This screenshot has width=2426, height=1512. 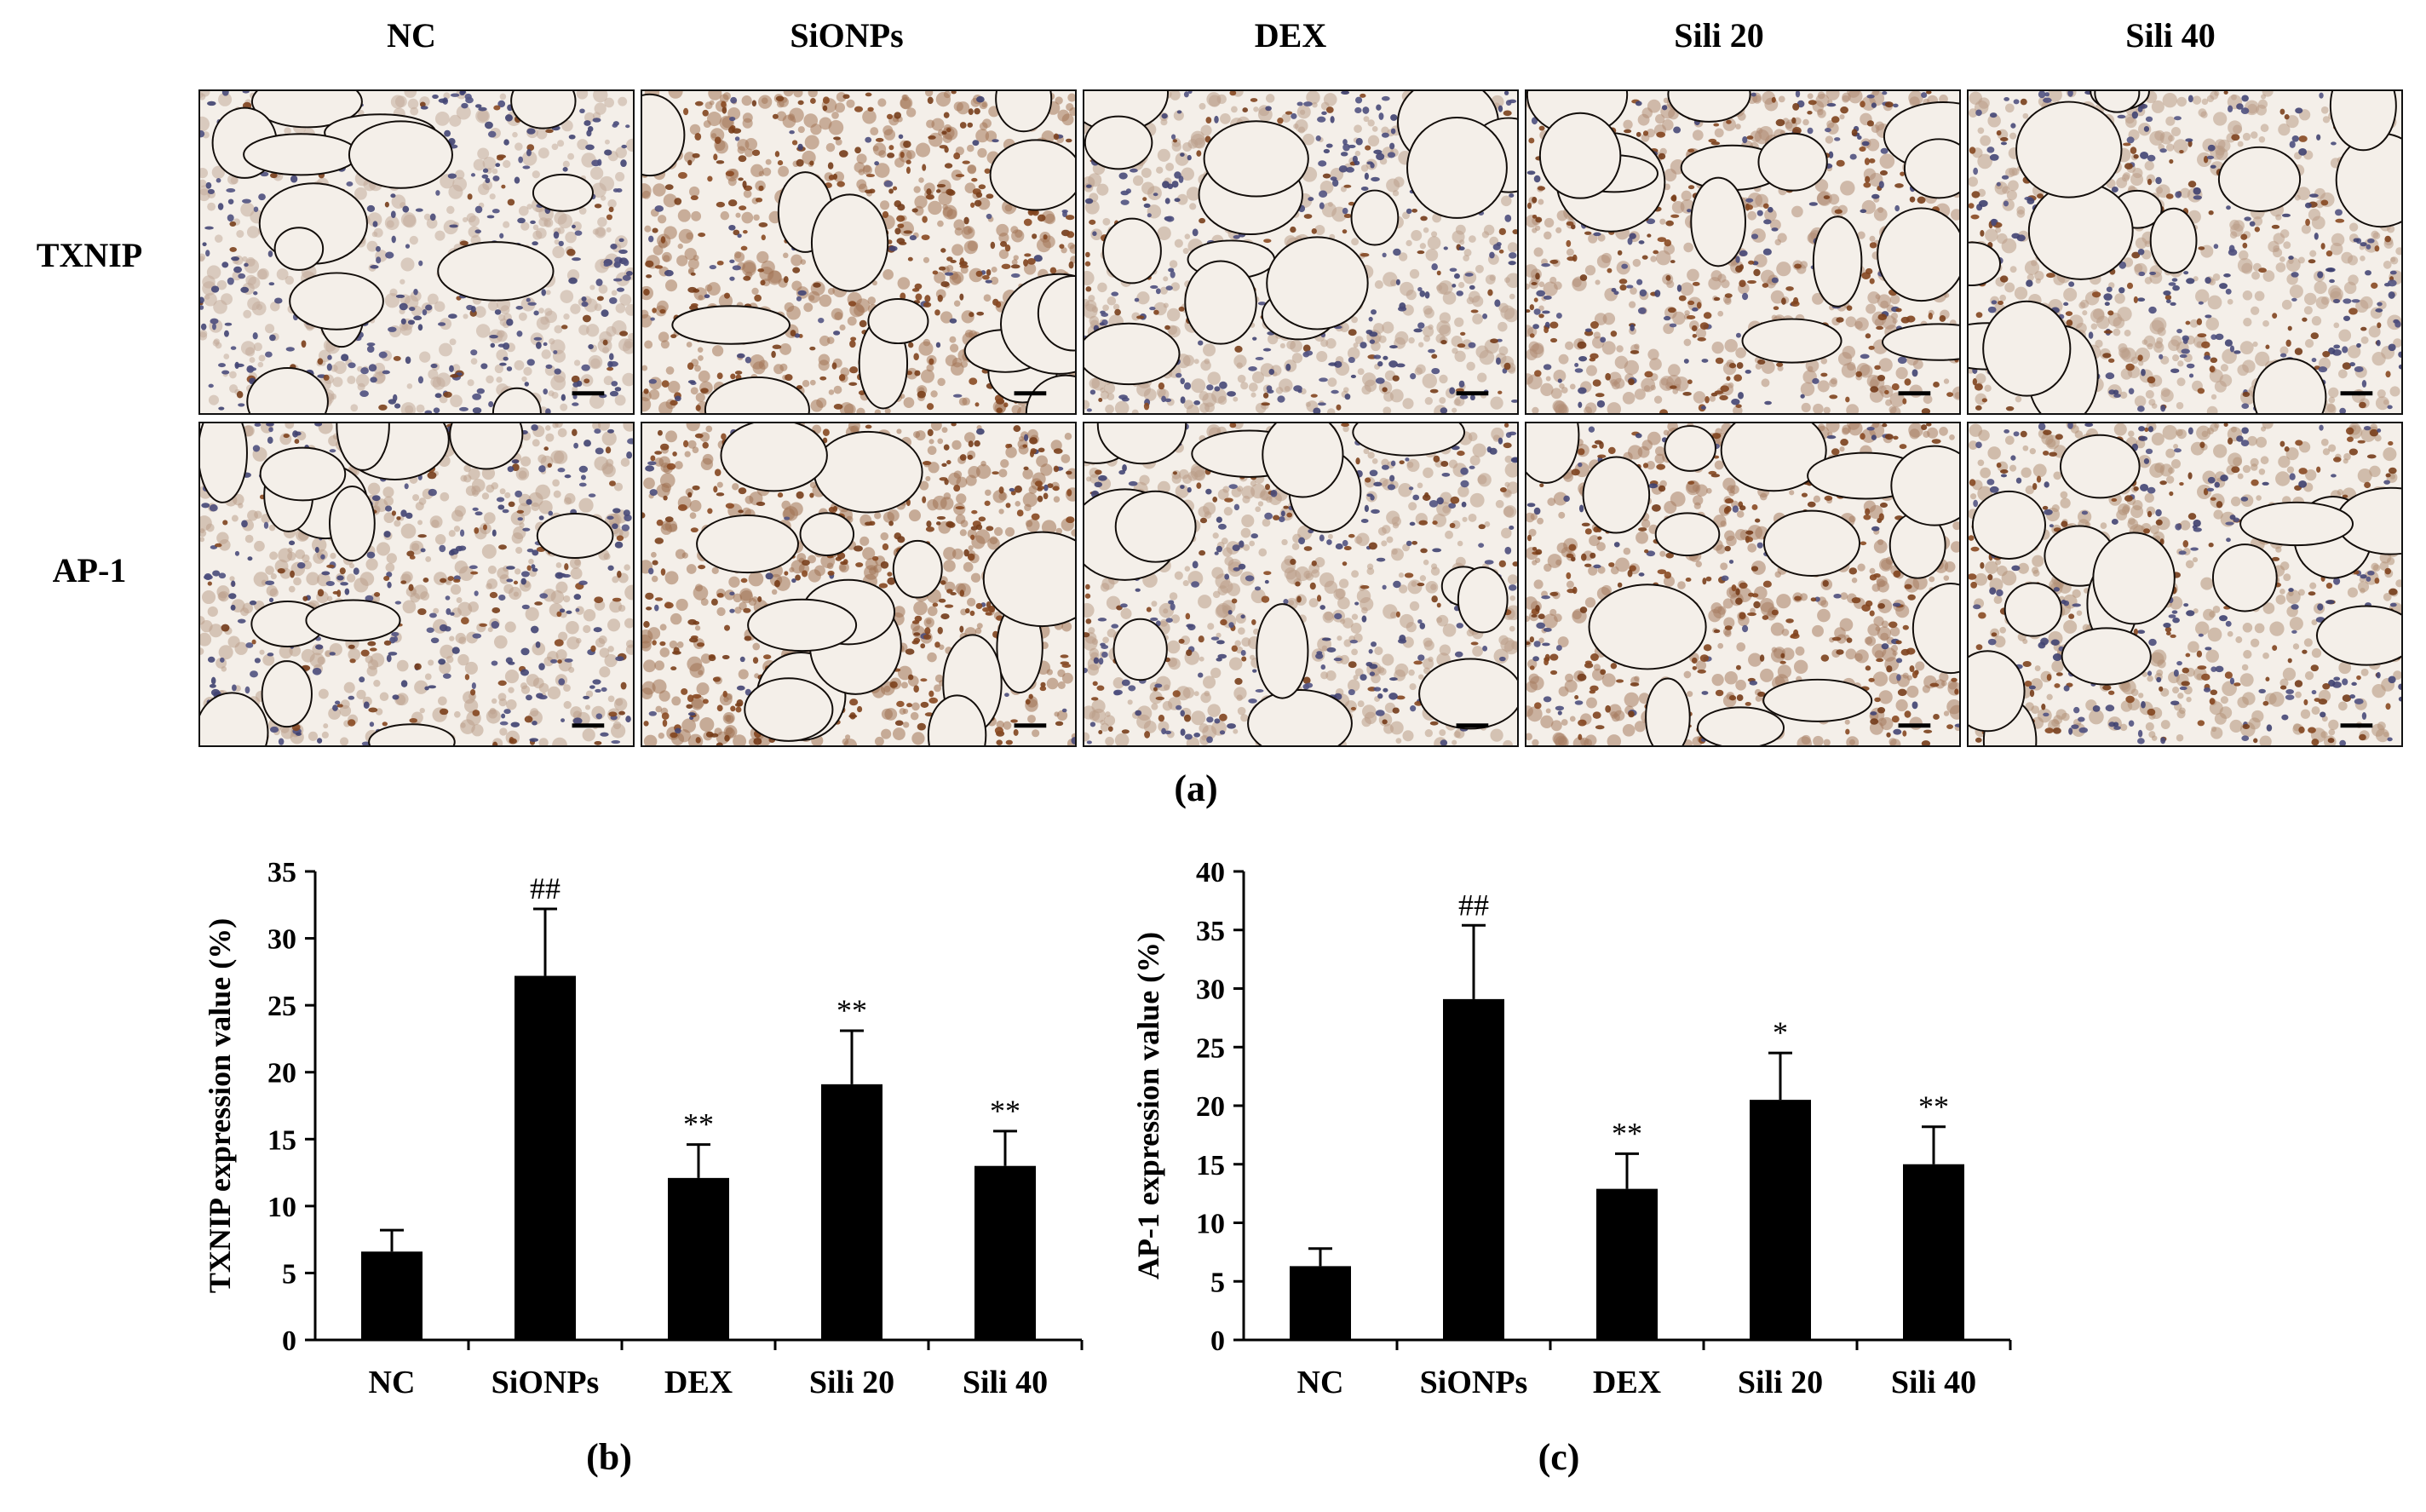 What do you see at coordinates (1719, 35) in the screenshot?
I see `column-header-sili20: Sili 20` at bounding box center [1719, 35].